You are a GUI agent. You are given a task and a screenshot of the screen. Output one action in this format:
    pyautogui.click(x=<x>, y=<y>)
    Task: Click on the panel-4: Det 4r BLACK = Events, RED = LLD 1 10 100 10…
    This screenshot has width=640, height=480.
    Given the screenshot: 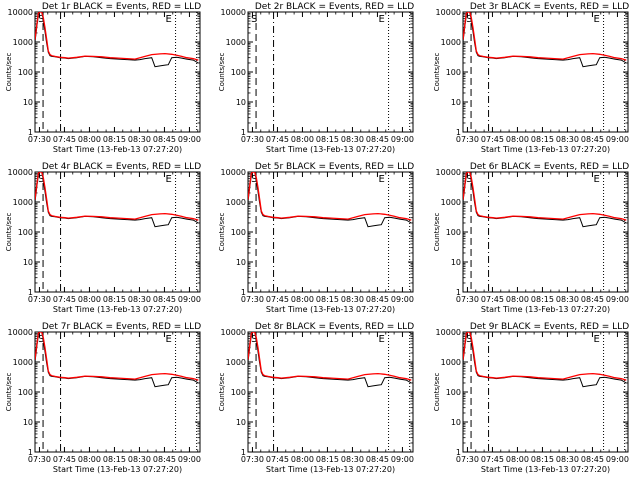 What is the action you would take?
    pyautogui.click(x=103, y=238)
    